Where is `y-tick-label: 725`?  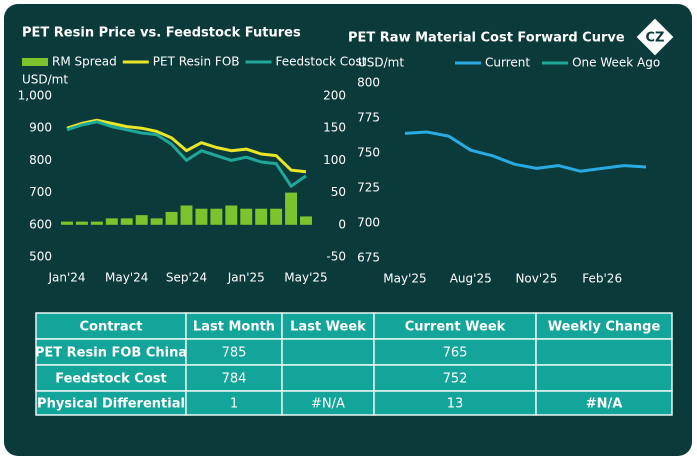
y-tick-label: 725 is located at coordinates (368, 188).